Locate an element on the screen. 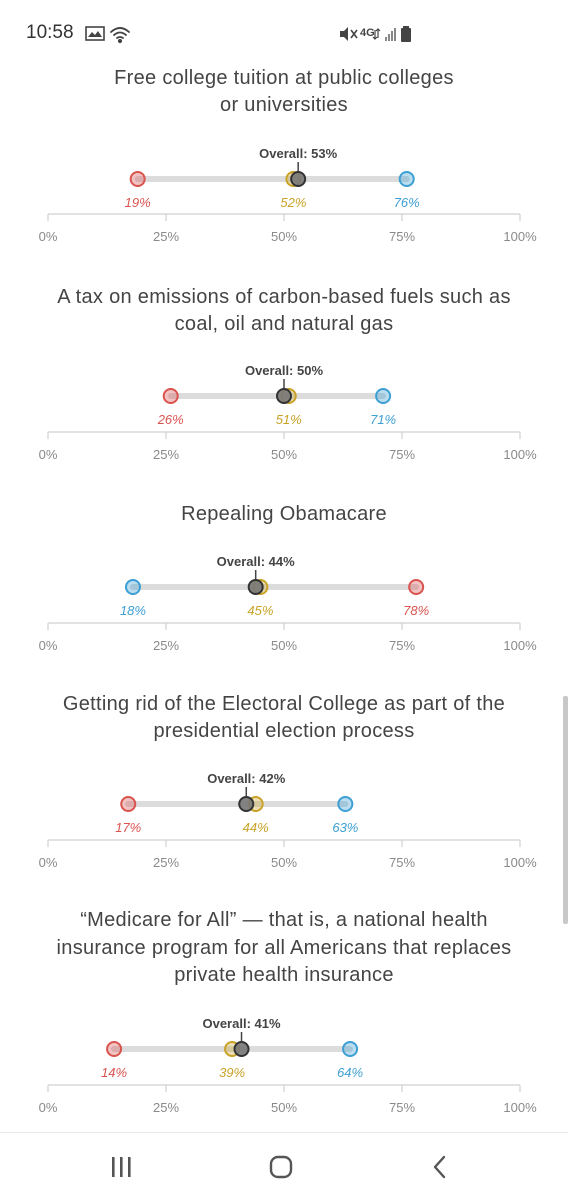 The height and width of the screenshot is (1201, 568). chart-title-line: Free college tuition at public colleges is located at coordinates (284, 78).